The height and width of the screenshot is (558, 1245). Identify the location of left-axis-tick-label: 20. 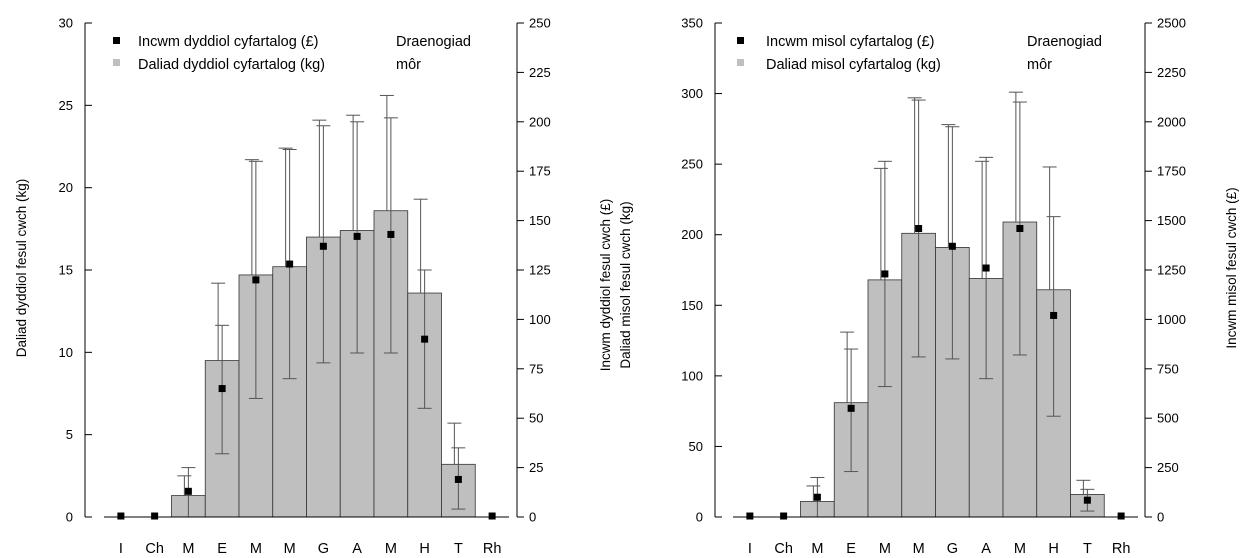
(66, 187).